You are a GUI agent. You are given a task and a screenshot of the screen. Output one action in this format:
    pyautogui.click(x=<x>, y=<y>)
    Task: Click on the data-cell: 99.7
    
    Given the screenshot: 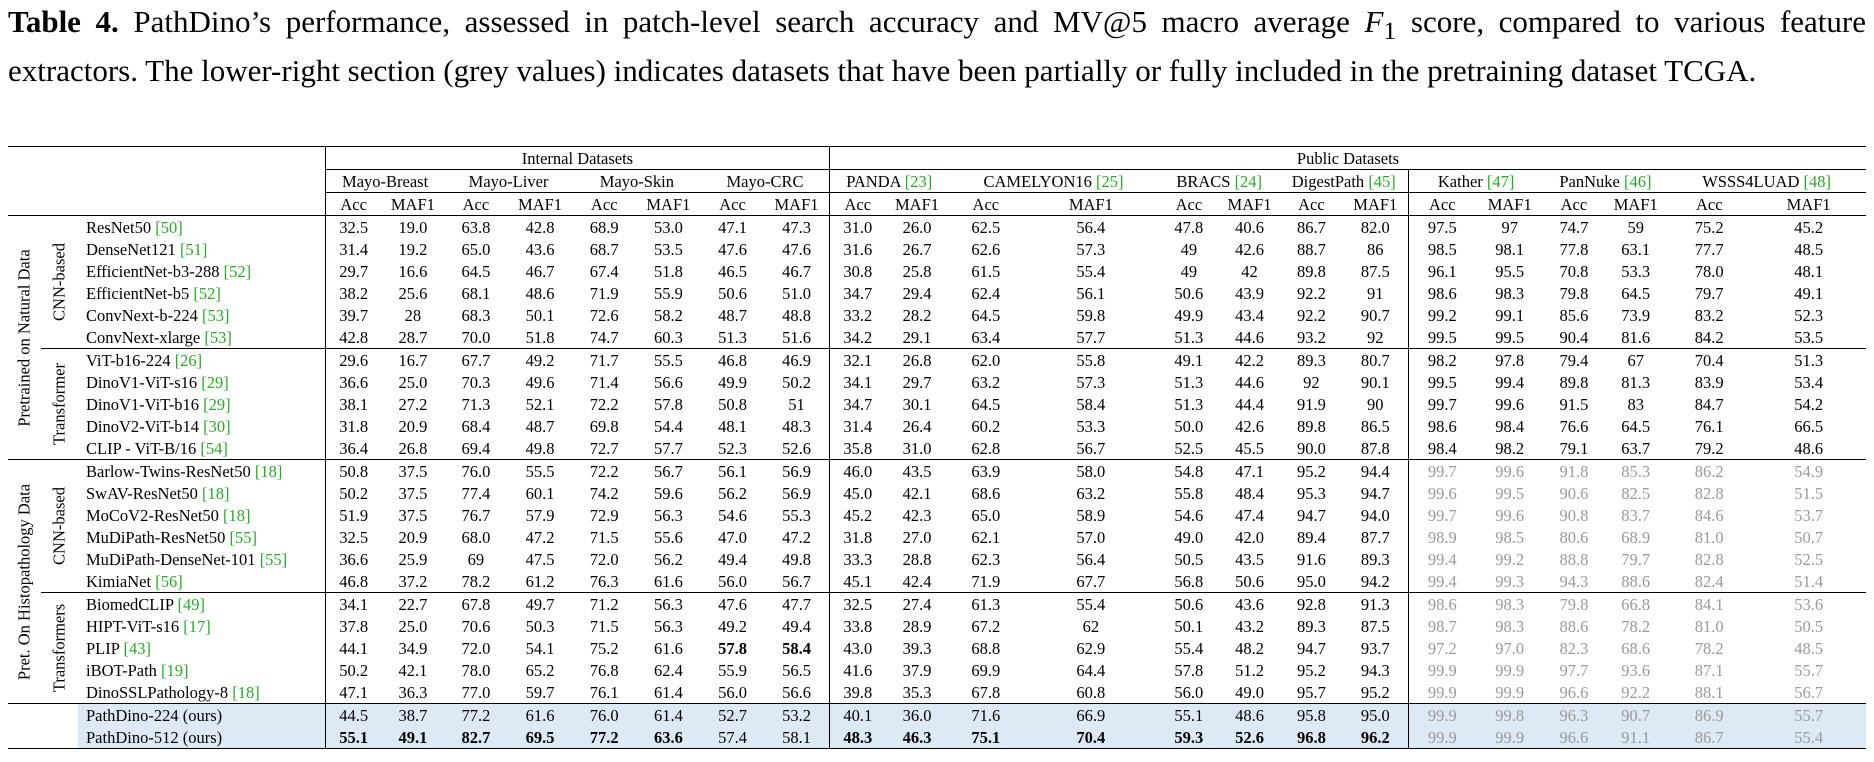 What is the action you would take?
    pyautogui.click(x=1441, y=404)
    